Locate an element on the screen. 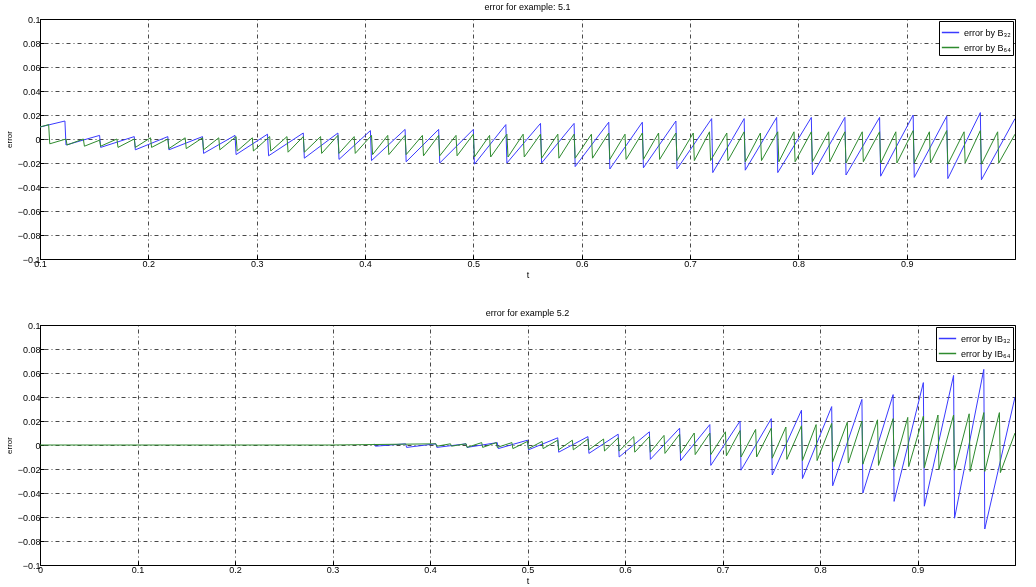 Image resolution: width=1036 pixels, height=587 pixels. legend-label: error by IB₆₄ is located at coordinates (986, 353).